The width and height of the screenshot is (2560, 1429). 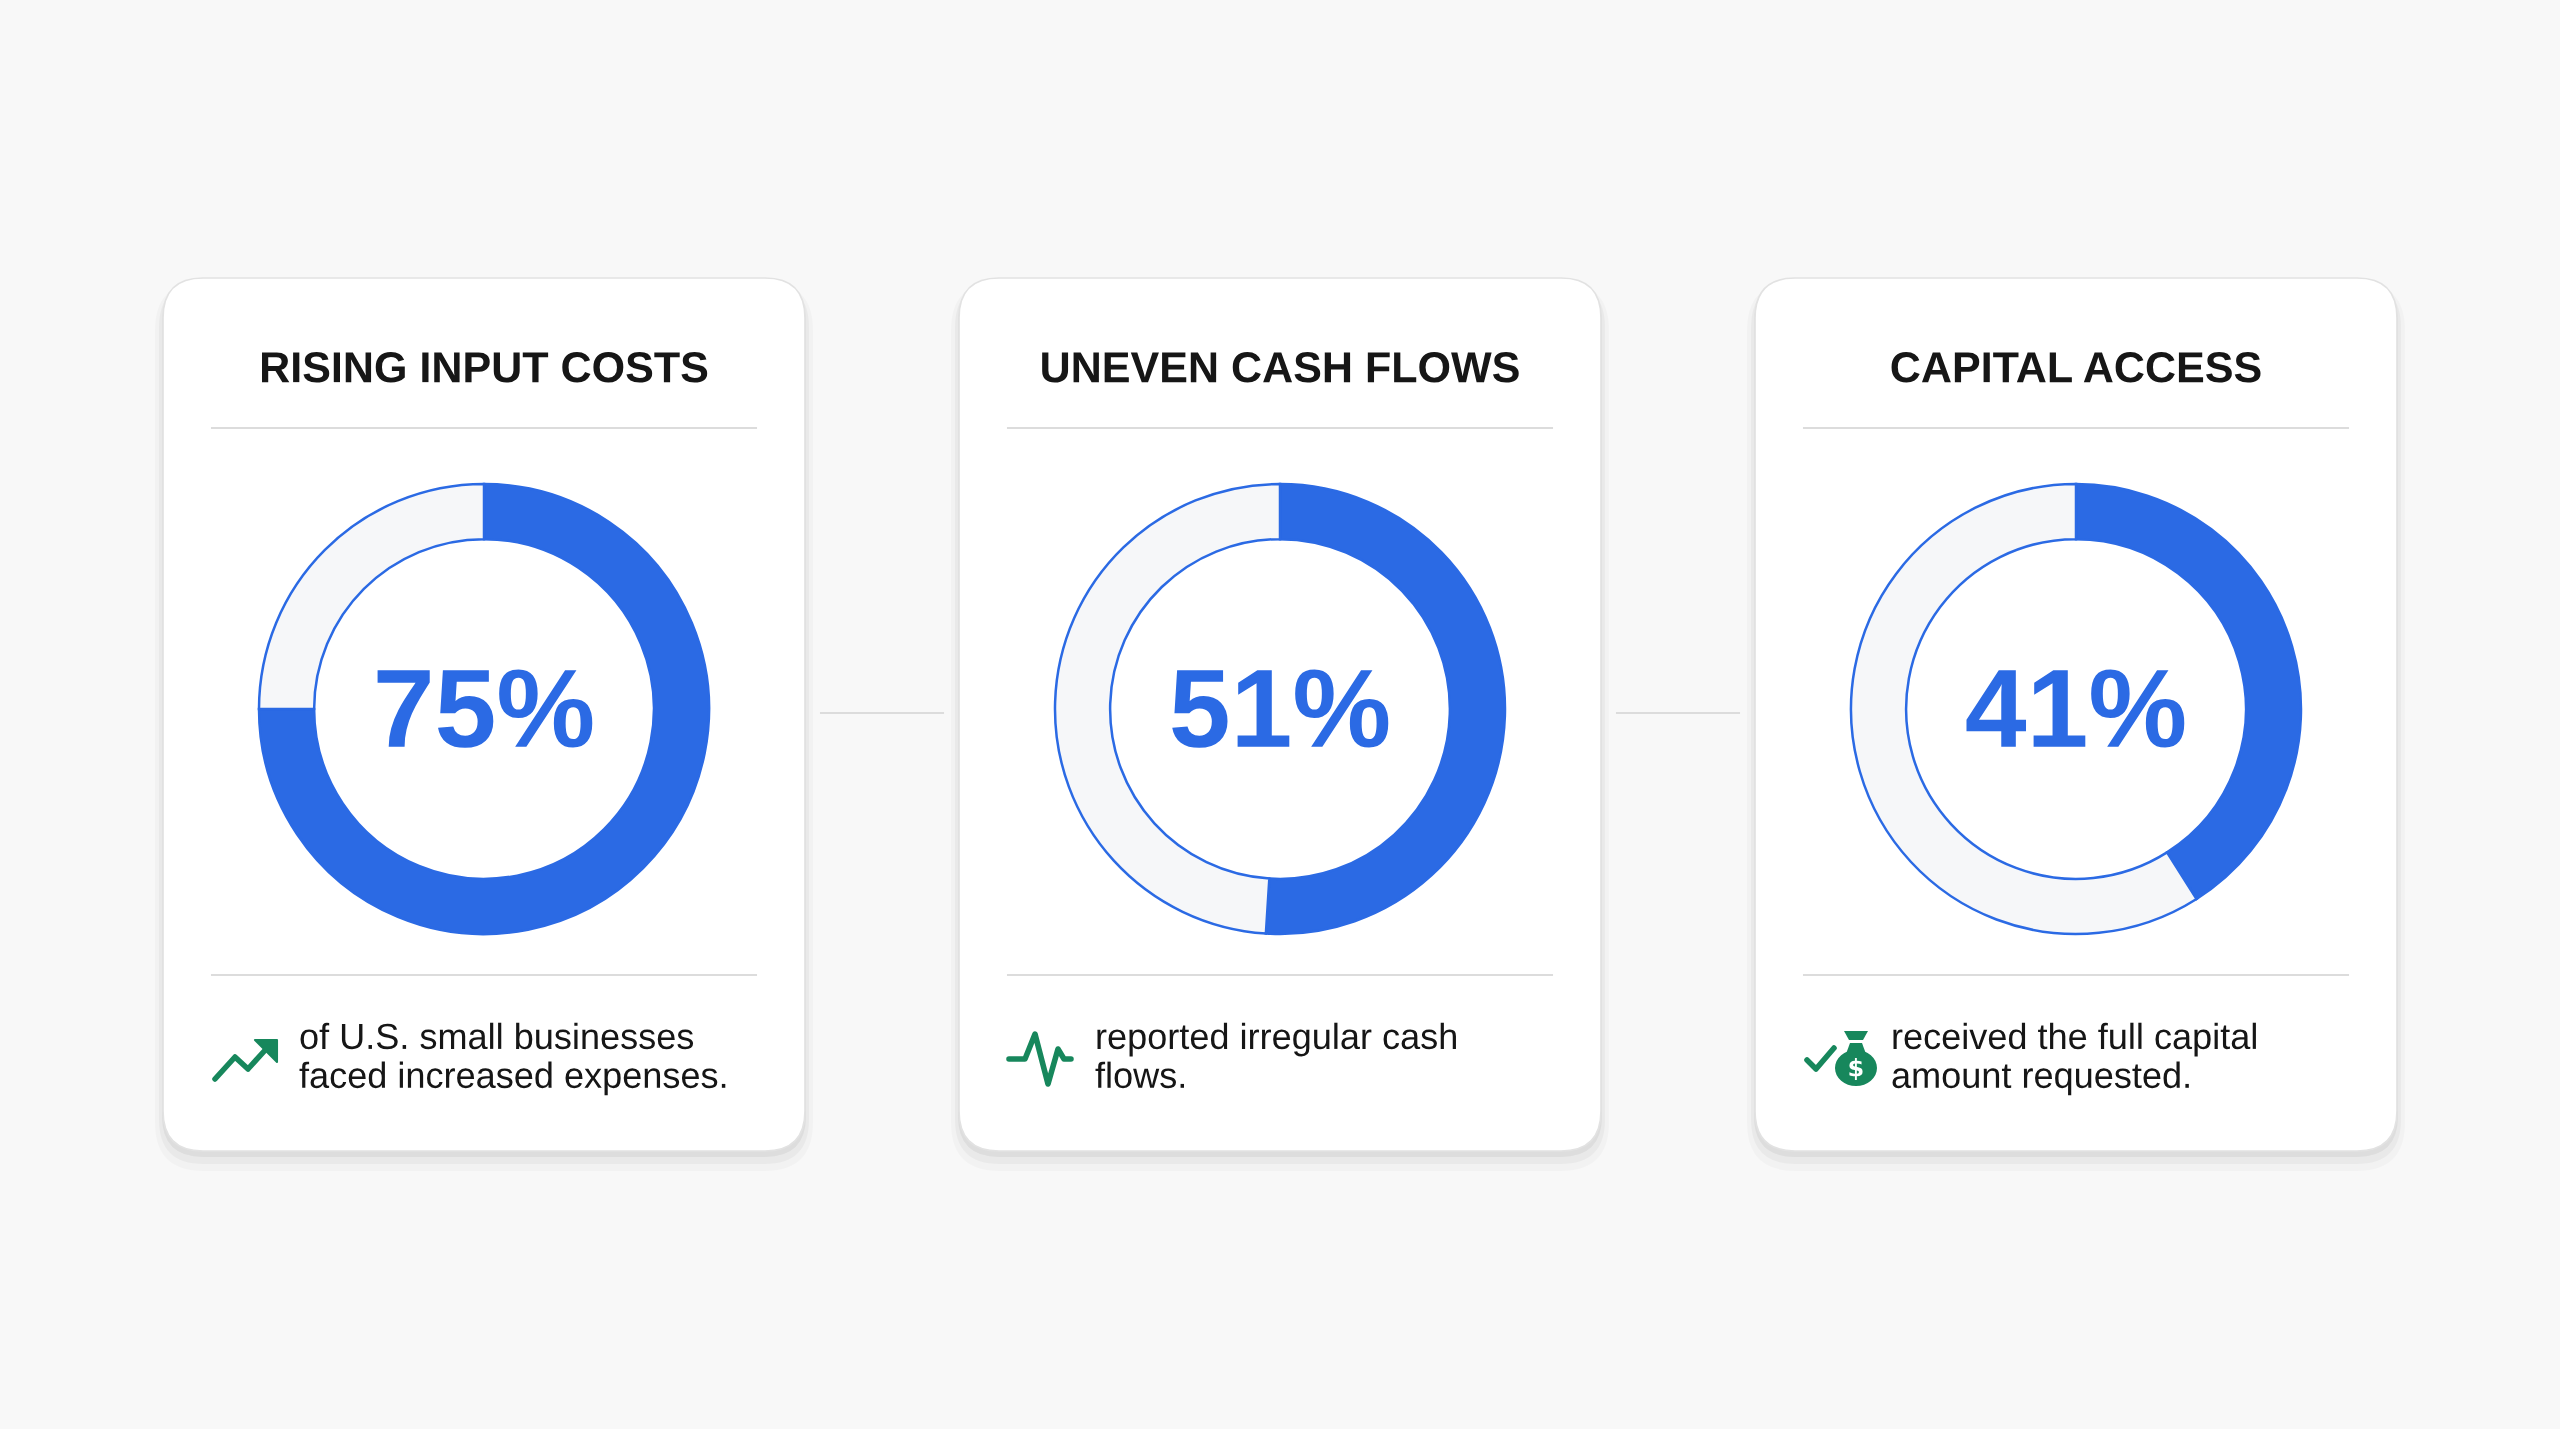 I want to click on text: of U.S. small businesses faced increased expenses., so click(x=512, y=1059).